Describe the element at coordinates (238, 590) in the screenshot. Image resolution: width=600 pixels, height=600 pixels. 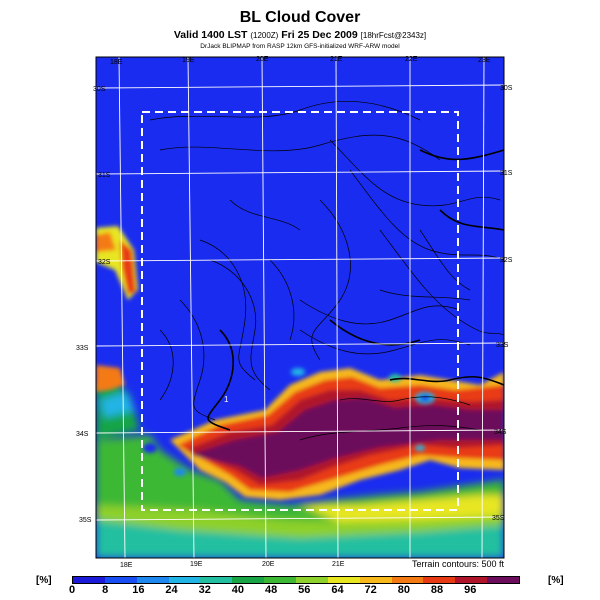
I see `legend-tick-label: 40` at that location.